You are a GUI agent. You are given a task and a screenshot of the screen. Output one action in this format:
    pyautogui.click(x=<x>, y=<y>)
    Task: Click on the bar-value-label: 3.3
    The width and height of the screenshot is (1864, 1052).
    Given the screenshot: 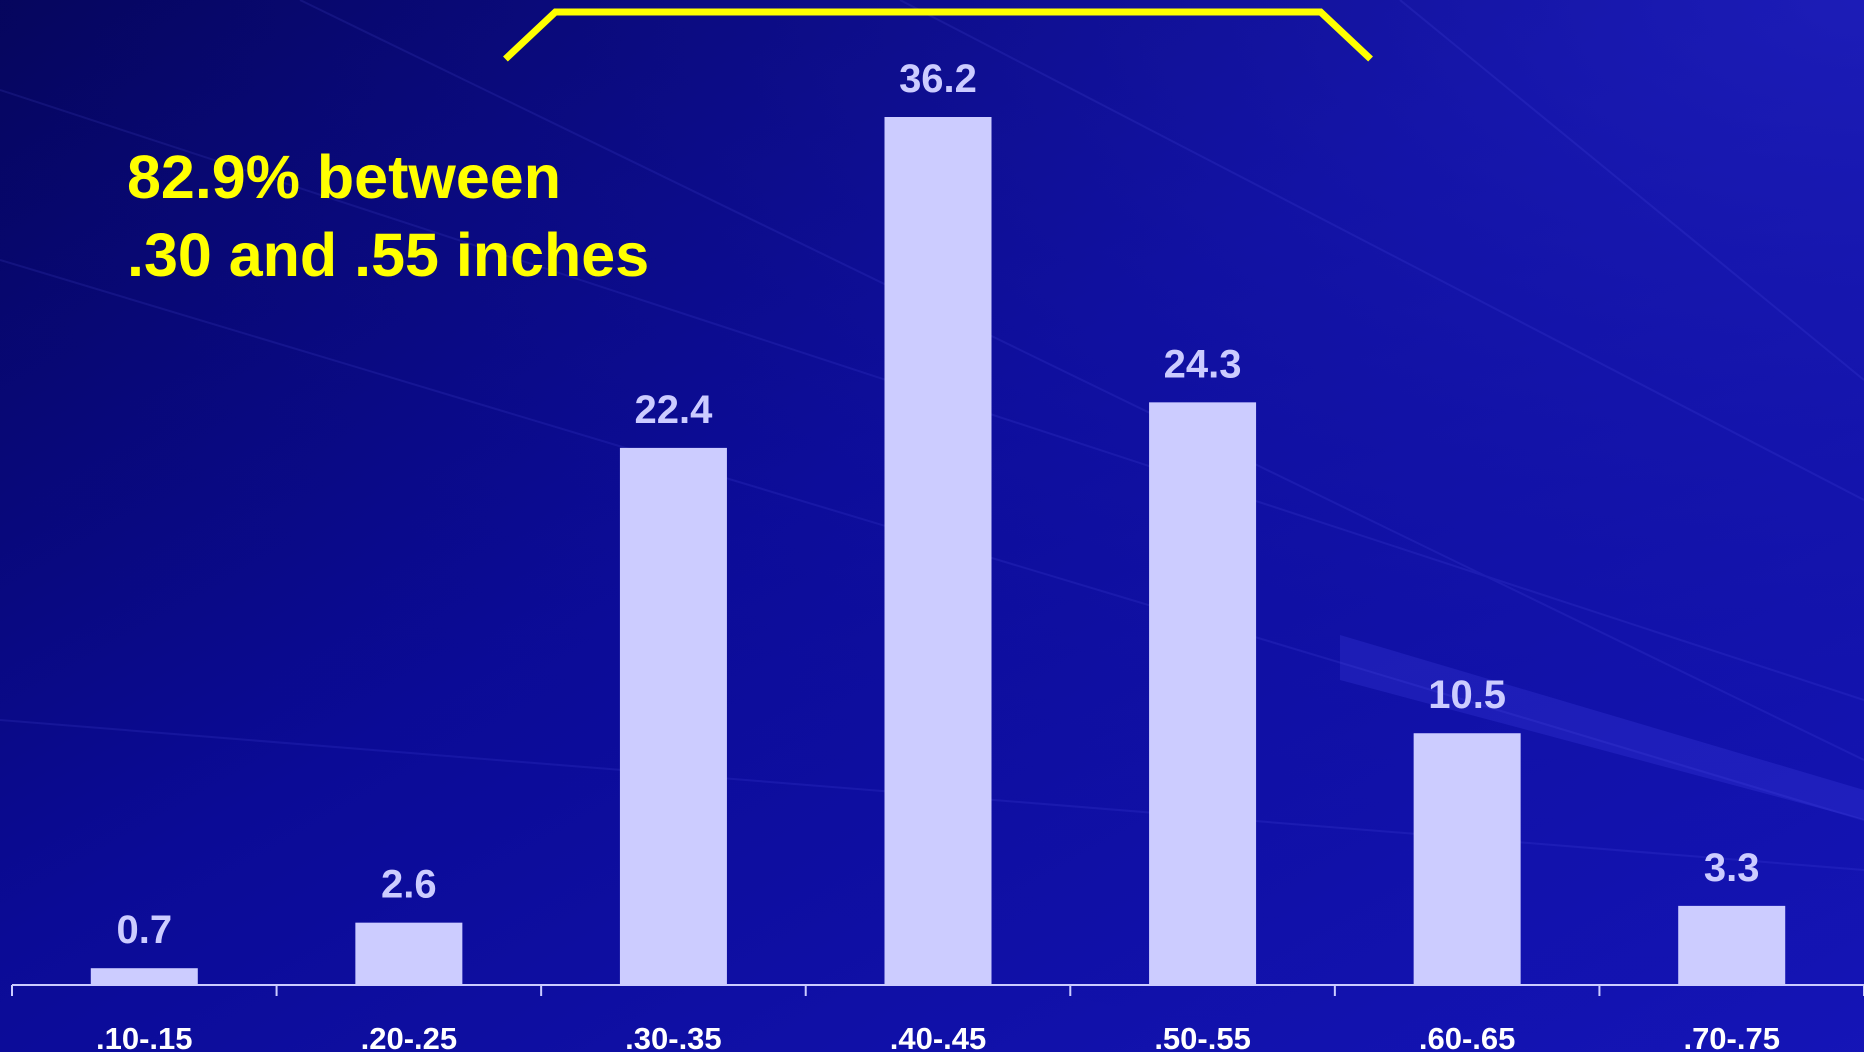 What is the action you would take?
    pyautogui.click(x=1732, y=868)
    